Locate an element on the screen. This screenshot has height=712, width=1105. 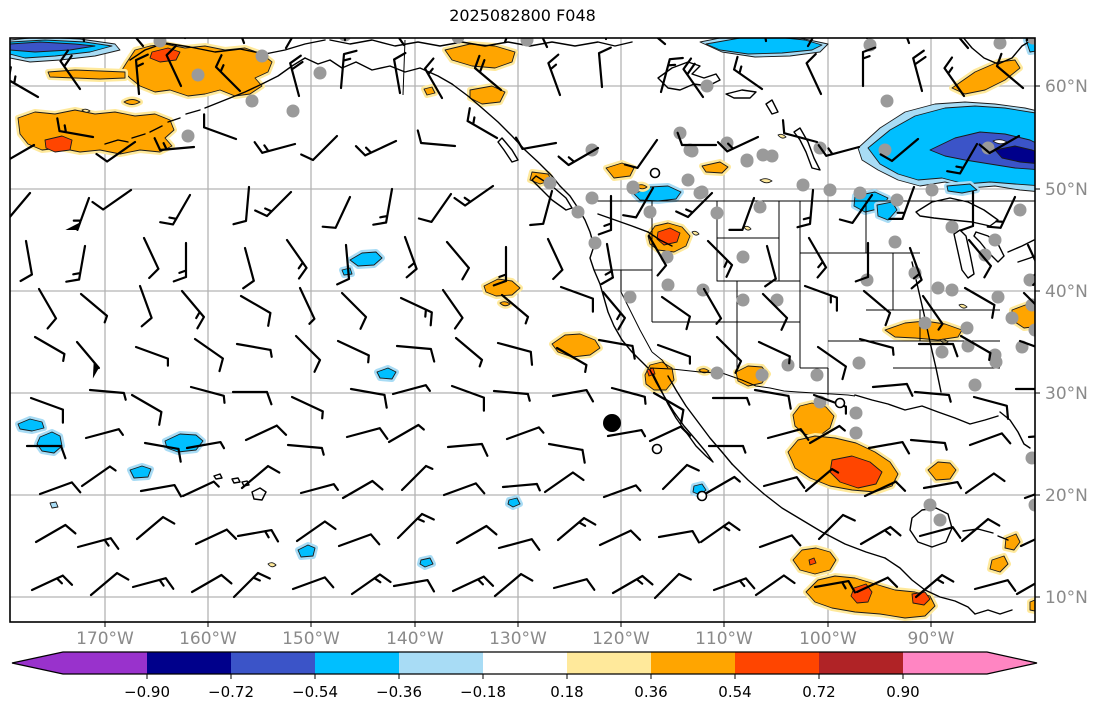
lon-label: 90°W is located at coordinates (931, 639).